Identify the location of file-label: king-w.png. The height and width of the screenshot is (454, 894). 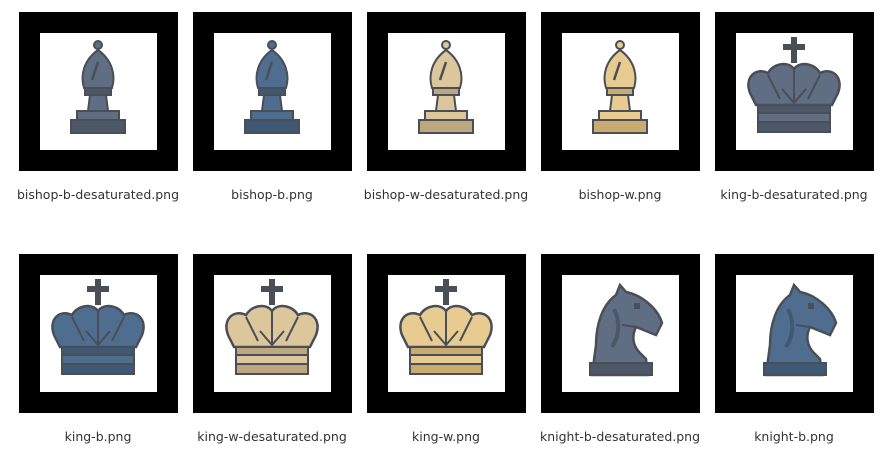
(446, 436).